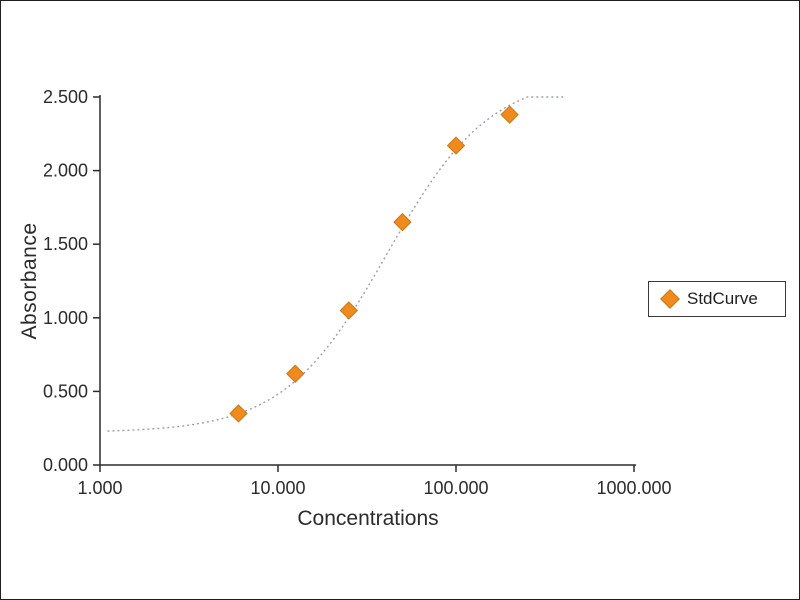  What do you see at coordinates (29, 281) in the screenshot?
I see `y-axis-title: Absorbance` at bounding box center [29, 281].